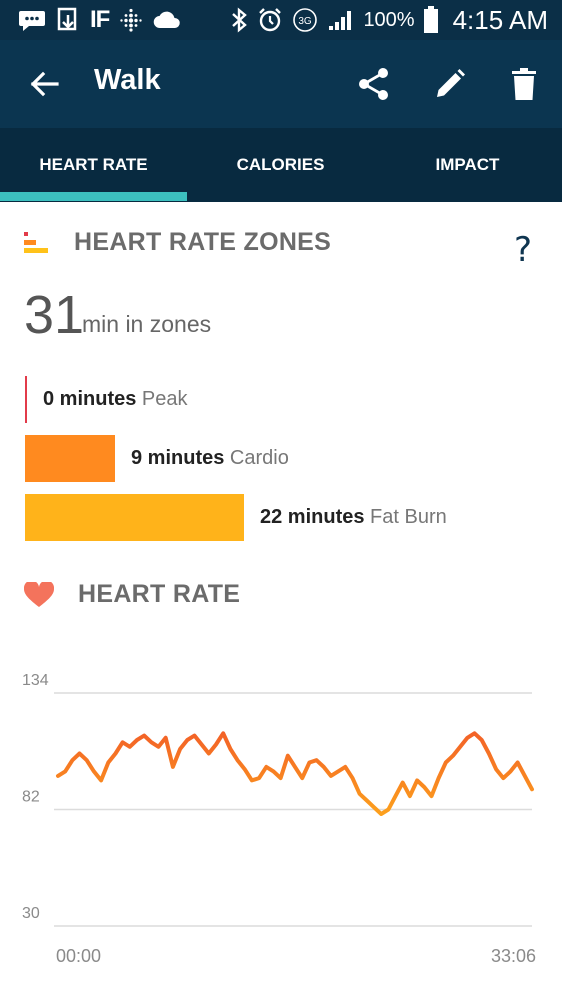 This screenshot has width=562, height=999. Describe the element at coordinates (54, 315) in the screenshot. I see `total-minutes: 31` at that location.